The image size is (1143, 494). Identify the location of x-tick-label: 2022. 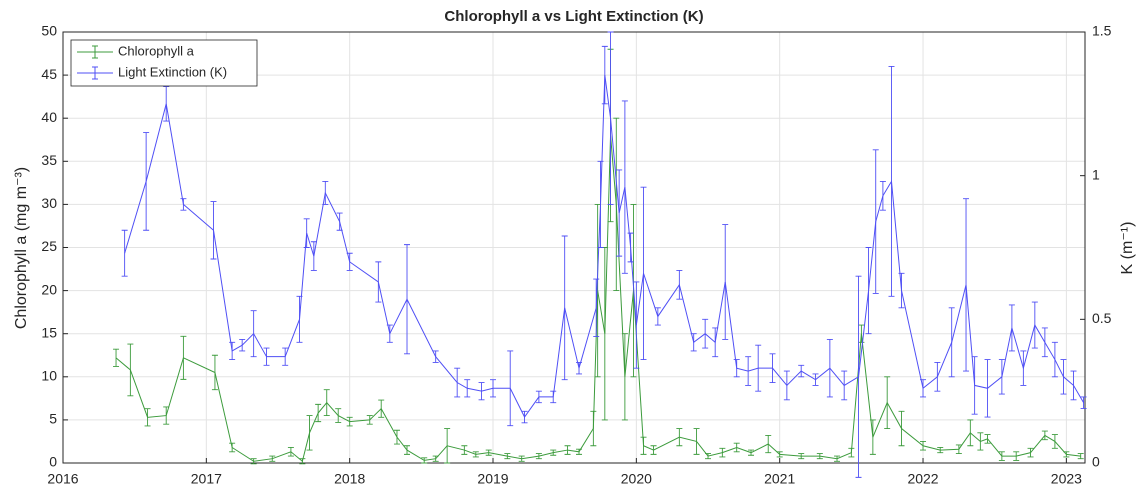
(922, 479).